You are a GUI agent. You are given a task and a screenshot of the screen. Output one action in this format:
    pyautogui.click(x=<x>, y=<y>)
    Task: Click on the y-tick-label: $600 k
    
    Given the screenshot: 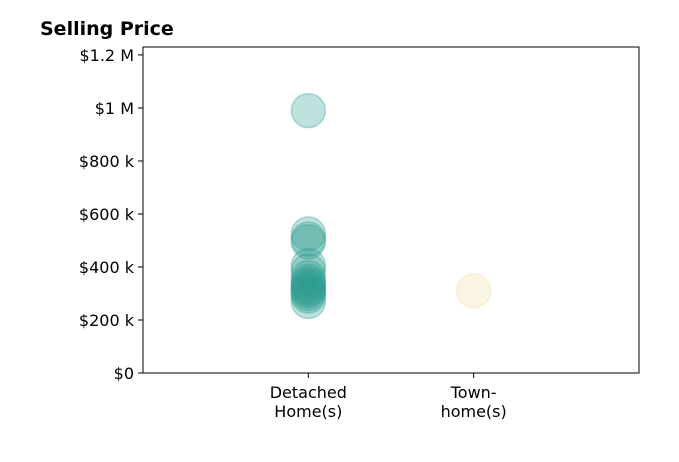 What is the action you would take?
    pyautogui.click(x=107, y=214)
    